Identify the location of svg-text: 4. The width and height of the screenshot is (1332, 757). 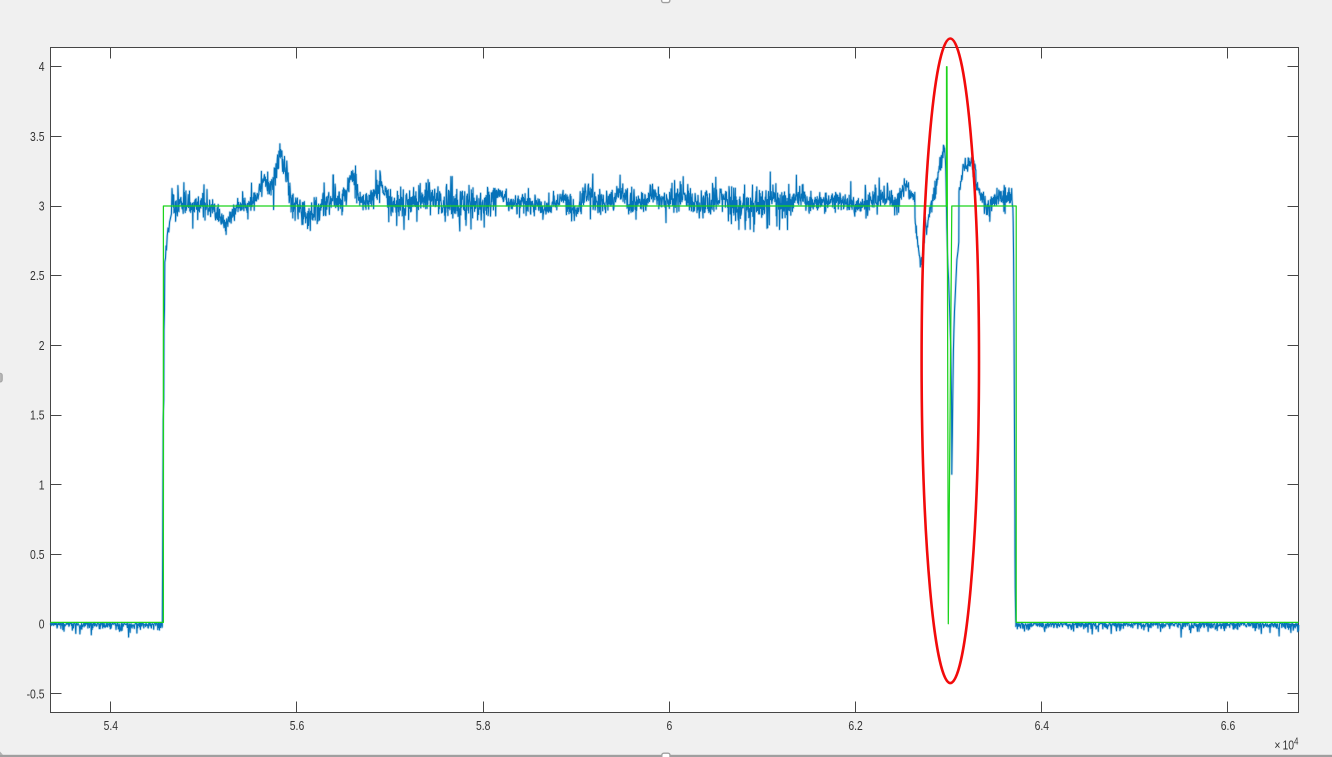
(42, 67).